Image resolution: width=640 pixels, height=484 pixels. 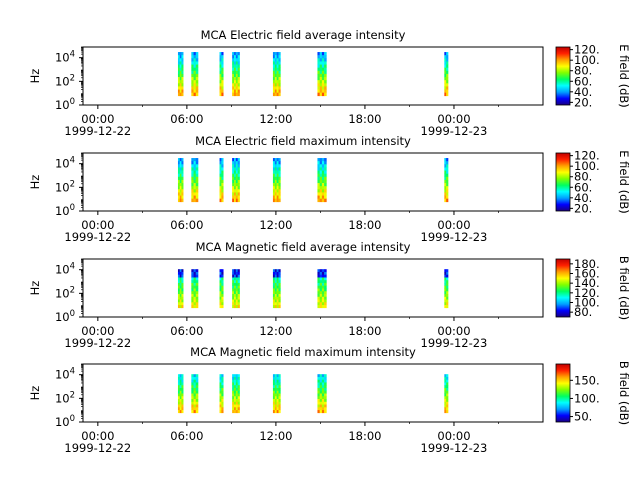 What do you see at coordinates (303, 141) in the screenshot?
I see `panel-title: MCA Electric field maximum intensity` at bounding box center [303, 141].